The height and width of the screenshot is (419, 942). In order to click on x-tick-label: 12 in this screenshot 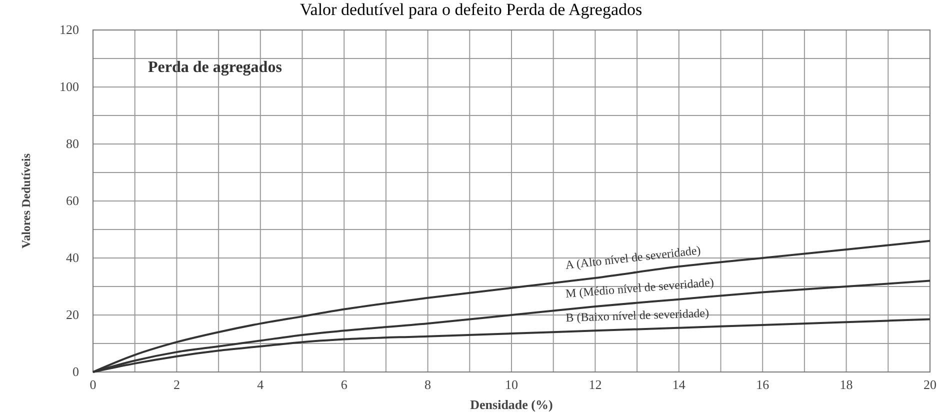, I will do `click(595, 384)`.